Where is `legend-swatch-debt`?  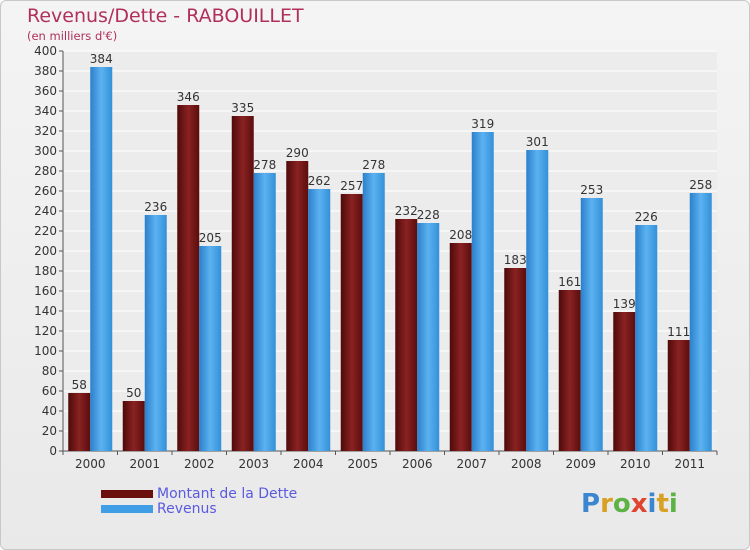
legend-swatch-debt is located at coordinates (127, 494).